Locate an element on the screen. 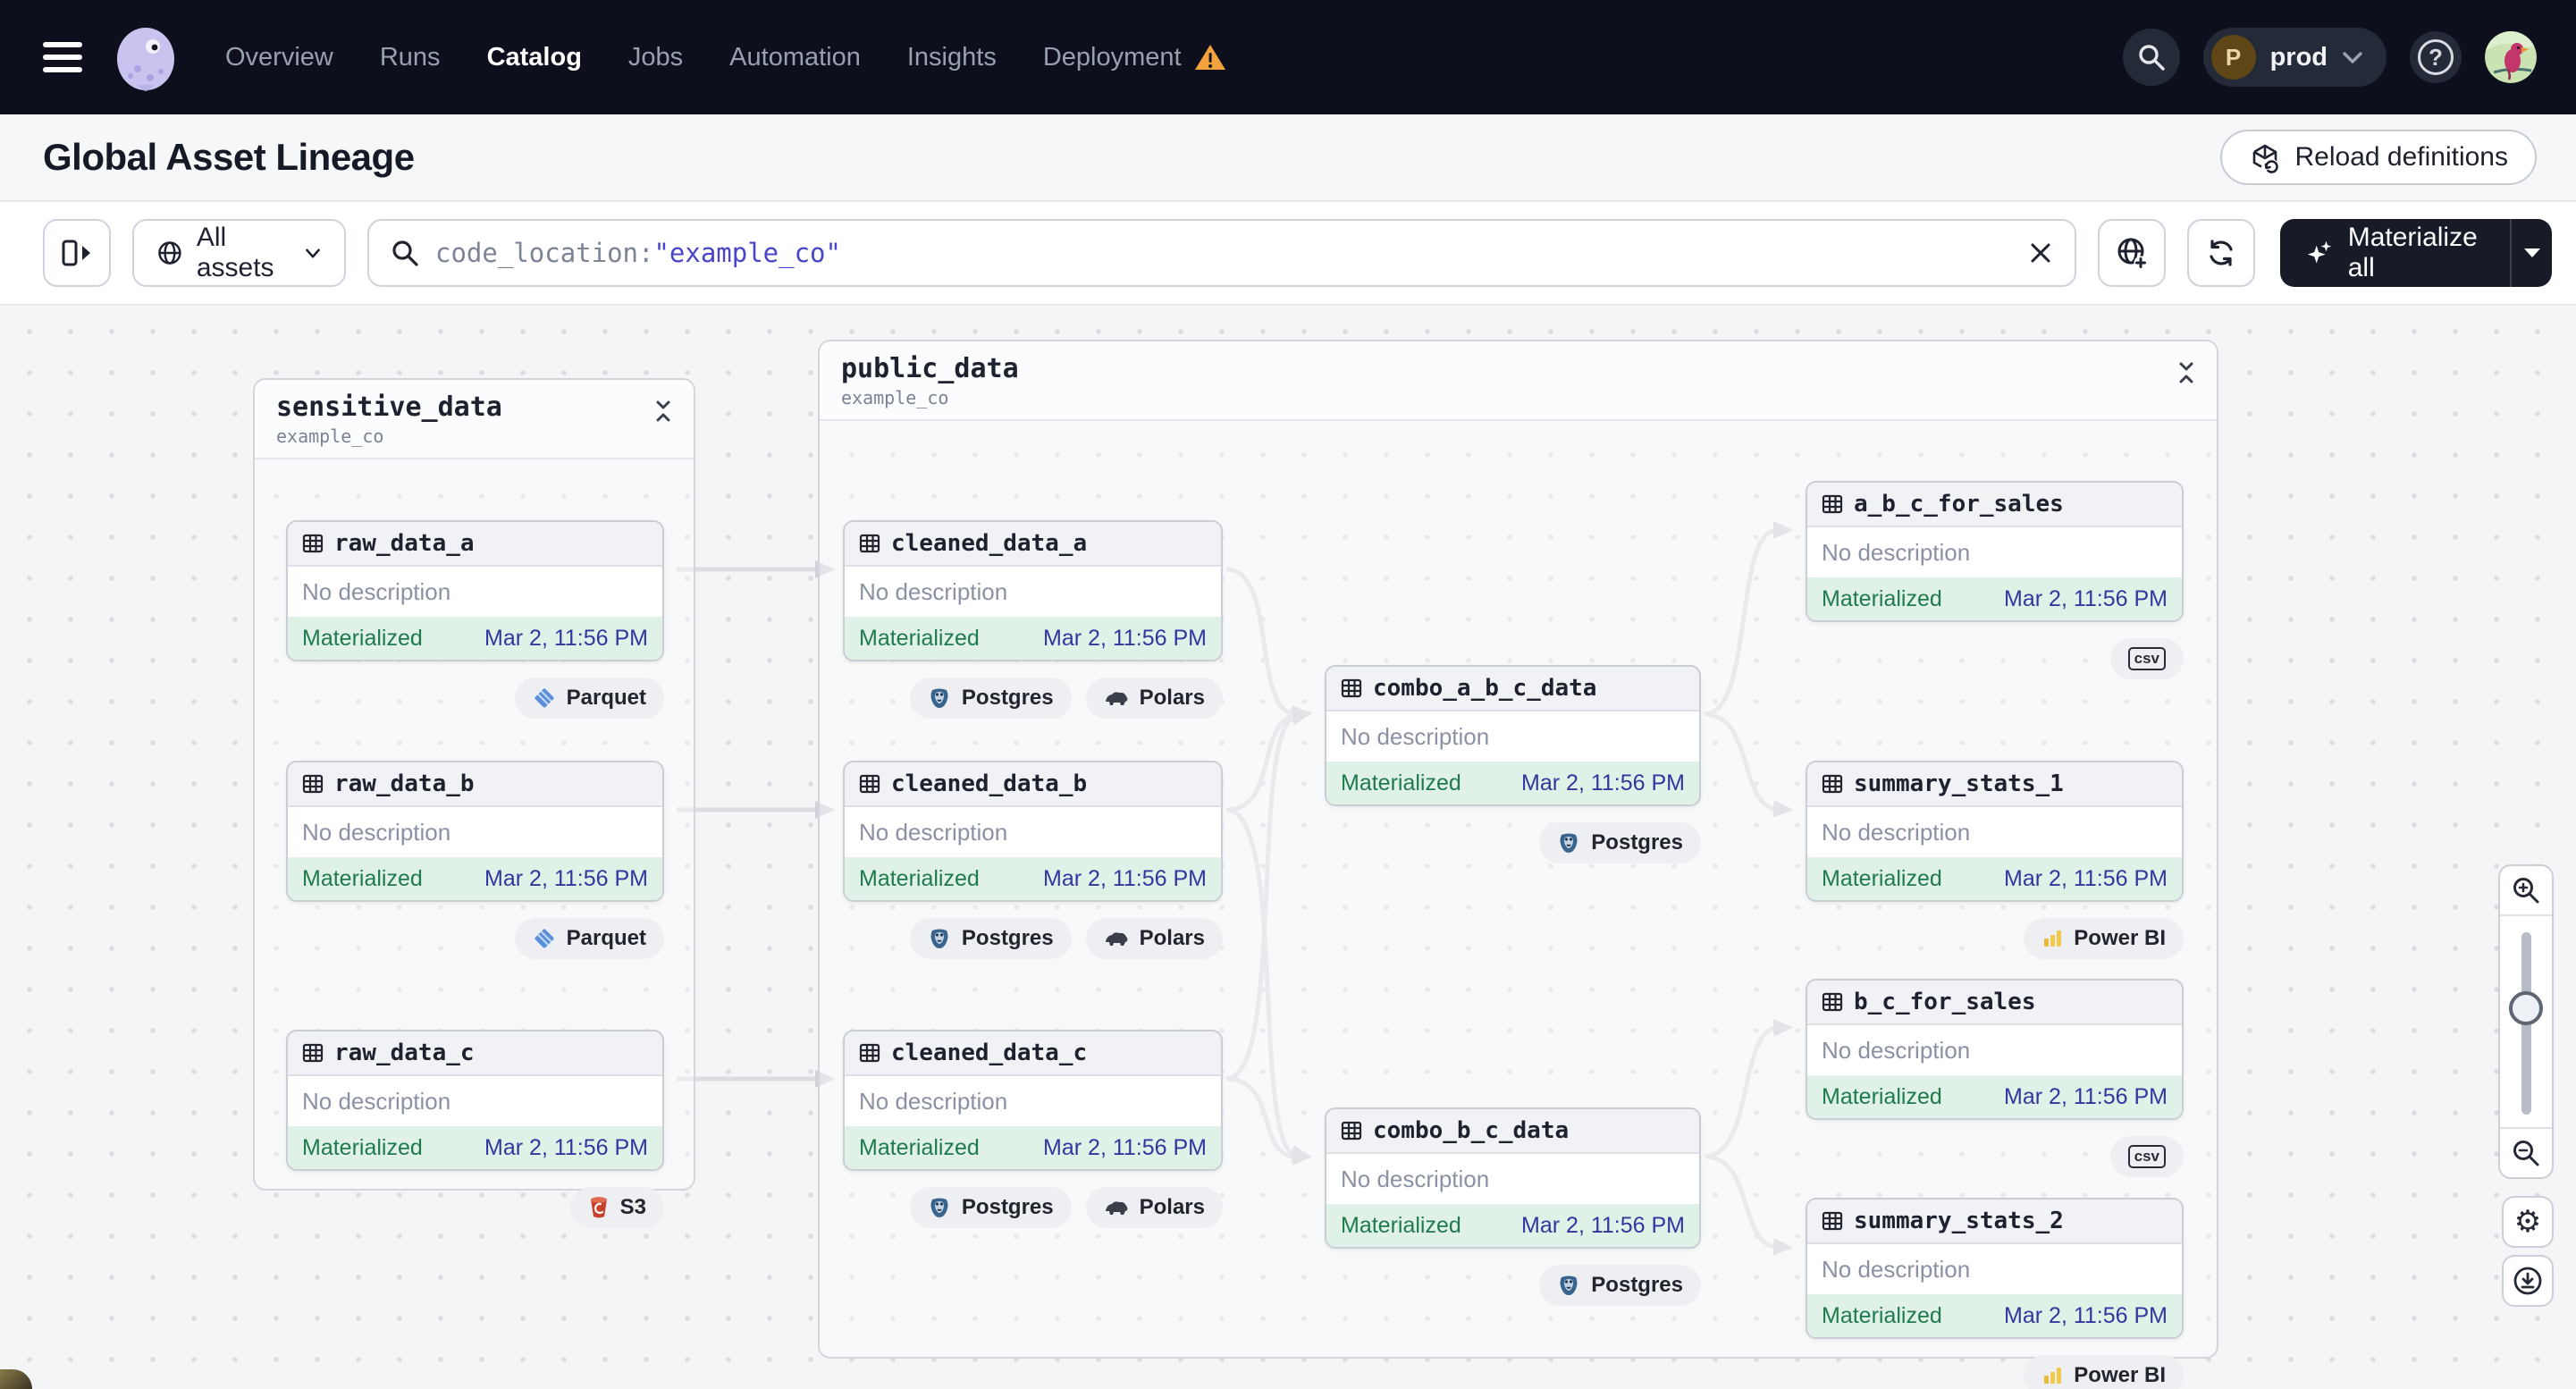 Image resolution: width=2576 pixels, height=1389 pixels. sparkle-icon is located at coordinates (2319, 252).